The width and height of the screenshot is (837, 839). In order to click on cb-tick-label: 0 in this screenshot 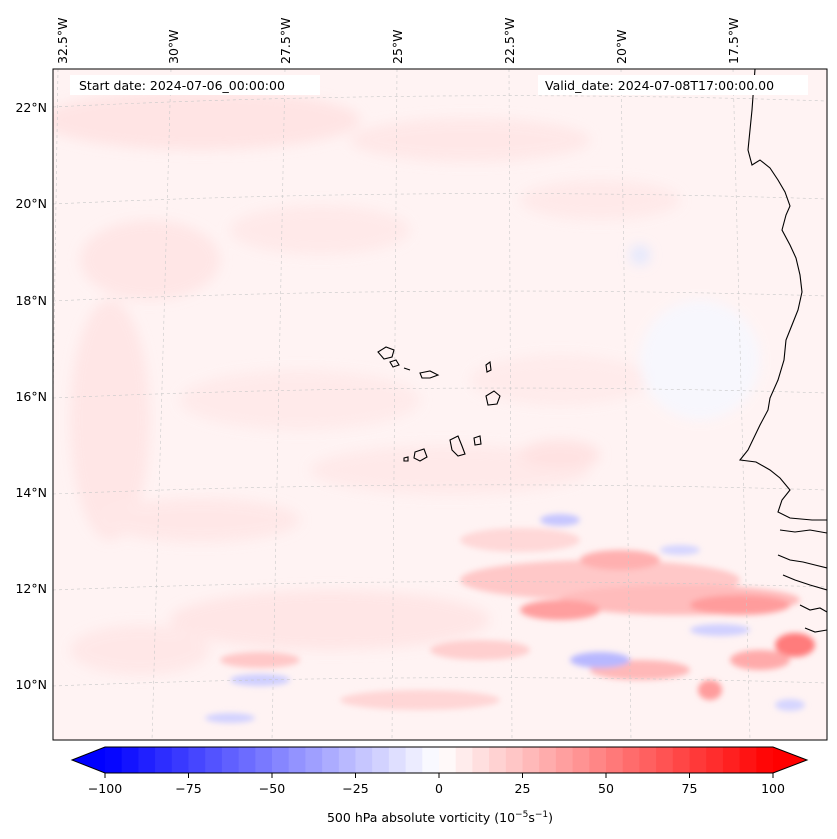, I will do `click(439, 788)`.